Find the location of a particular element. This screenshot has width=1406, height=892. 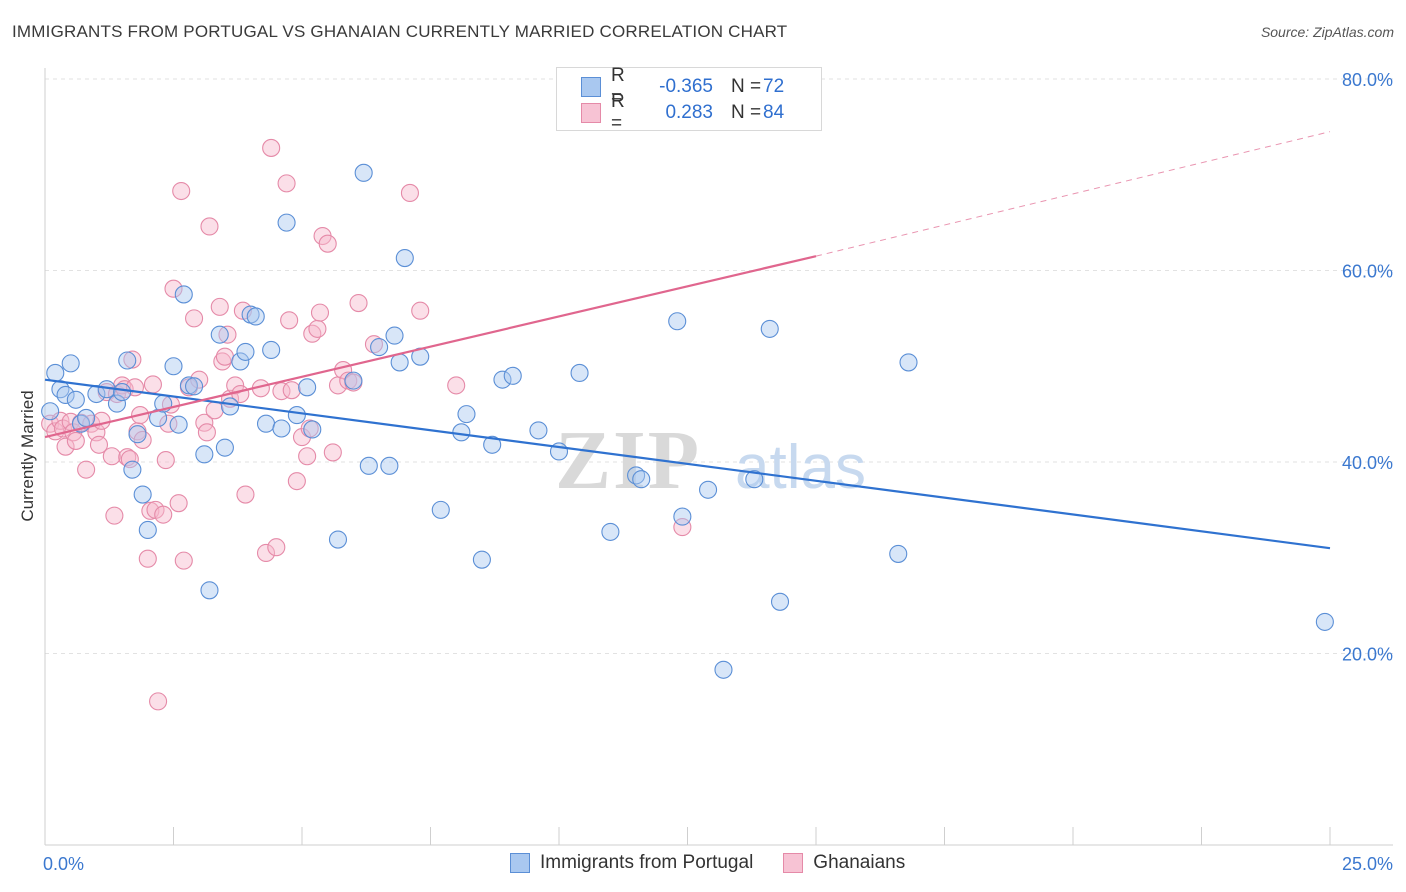

bottom-legend-swatch-pink is located at coordinates (793, 863).